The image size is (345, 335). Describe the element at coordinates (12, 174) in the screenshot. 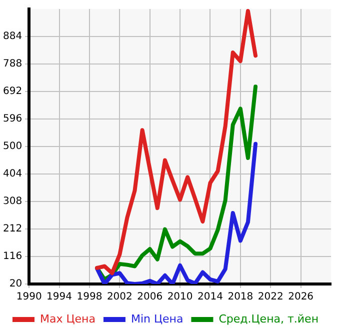

I see `y-tick-label: 404` at that location.